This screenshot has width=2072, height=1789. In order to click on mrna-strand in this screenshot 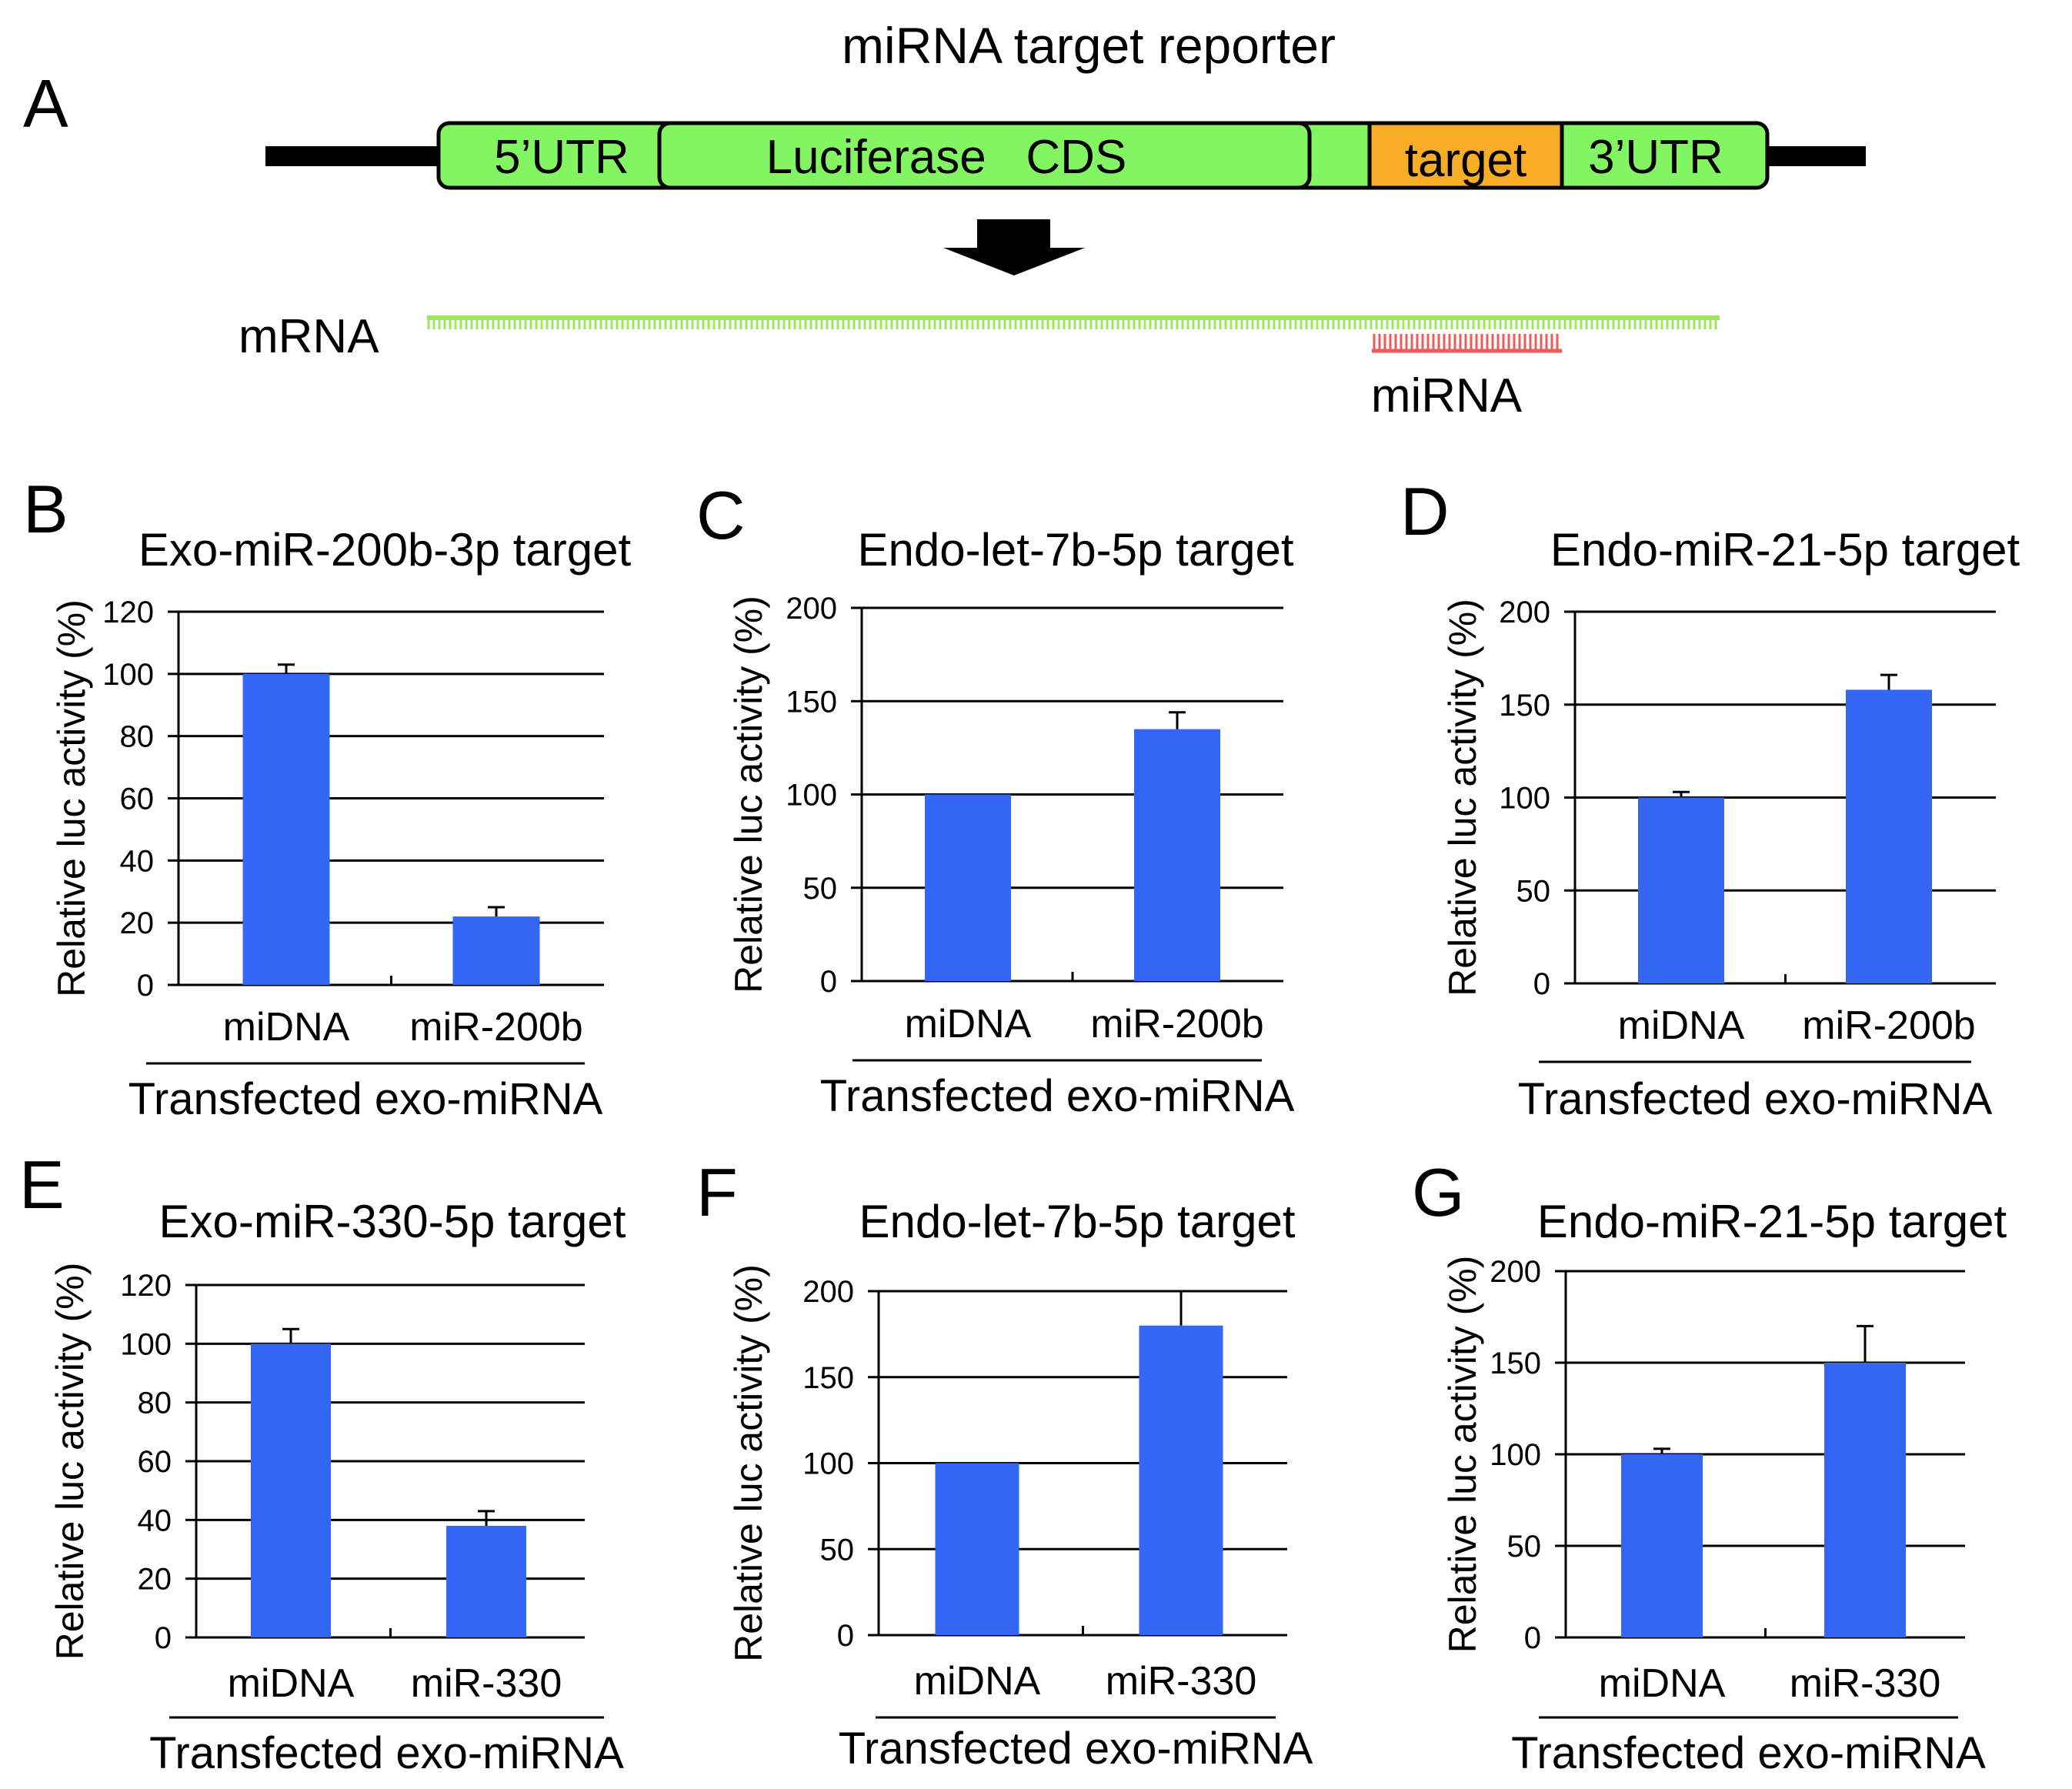, I will do `click(1073, 322)`.